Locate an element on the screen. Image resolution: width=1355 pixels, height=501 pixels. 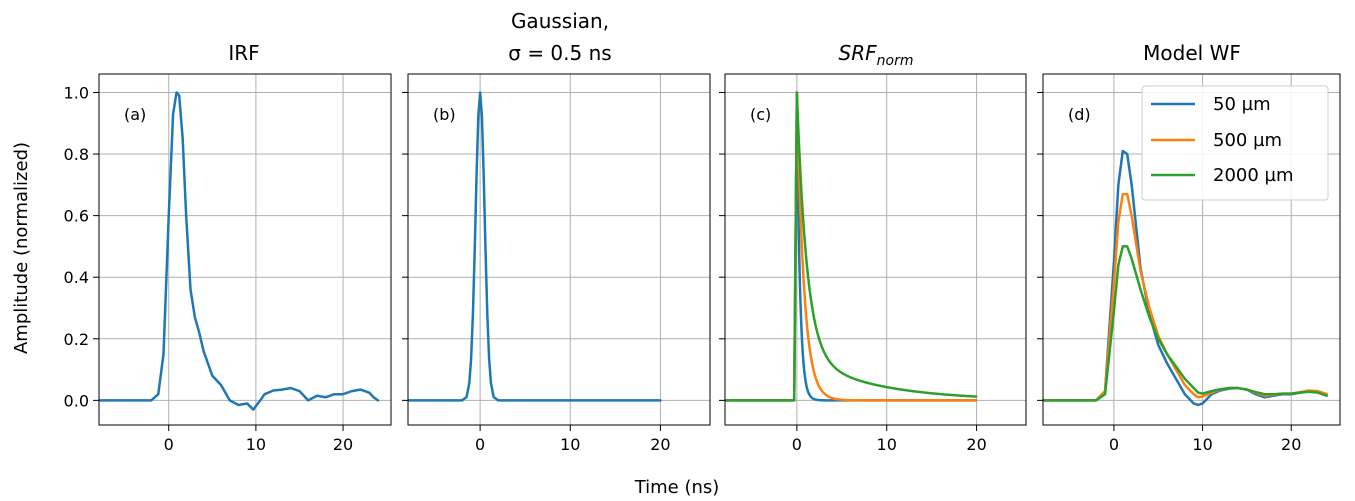
panel-label-a: (a) is located at coordinates (135, 114).